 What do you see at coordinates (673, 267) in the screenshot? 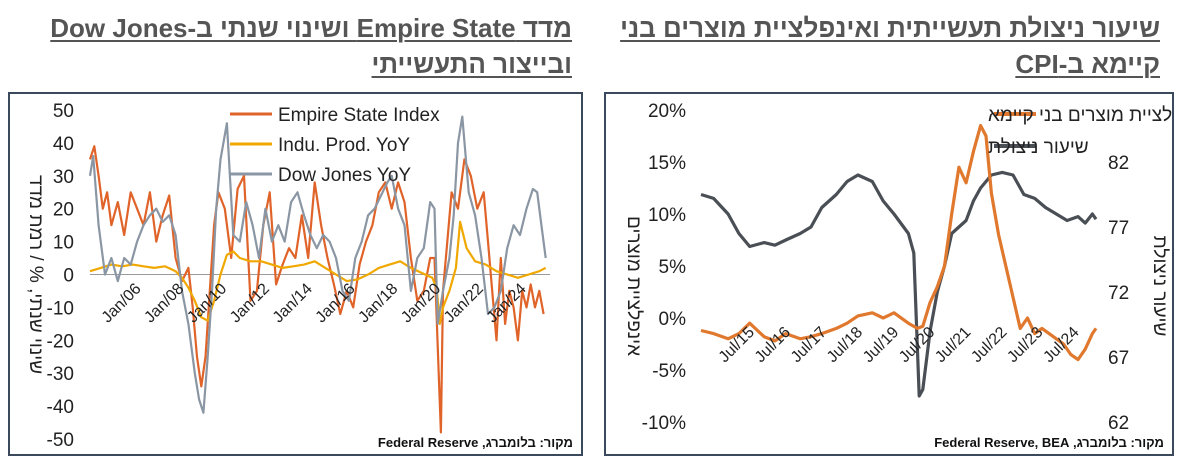
I see `y-tick-label: 5%` at bounding box center [673, 267].